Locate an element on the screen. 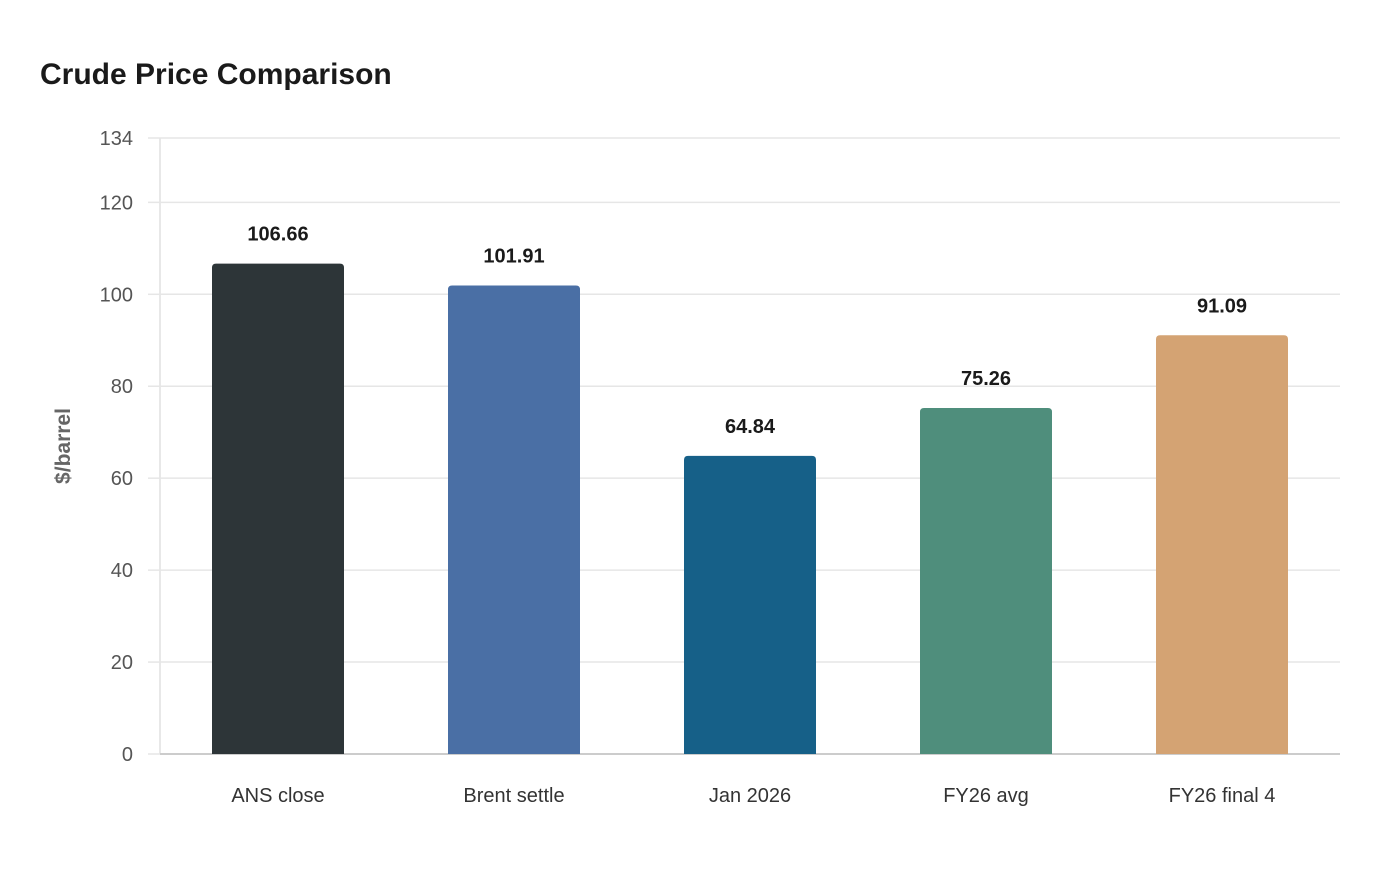  y-tick-label: 80 is located at coordinates (122, 387).